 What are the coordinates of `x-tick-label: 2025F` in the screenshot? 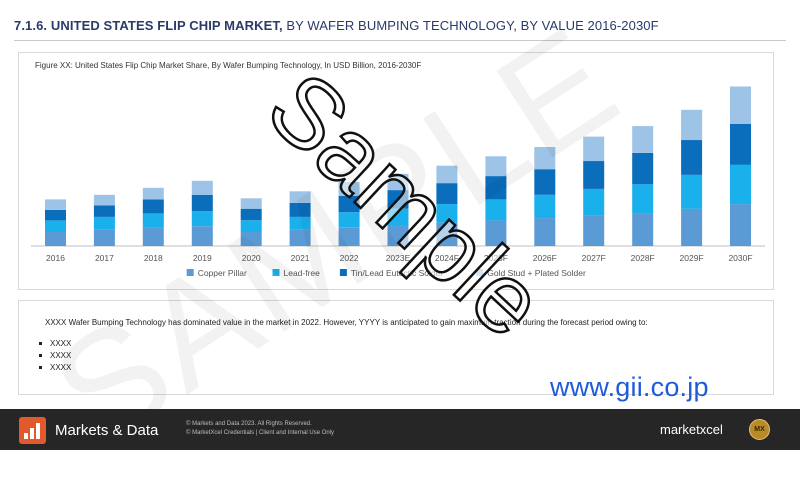 It's located at (496, 258).